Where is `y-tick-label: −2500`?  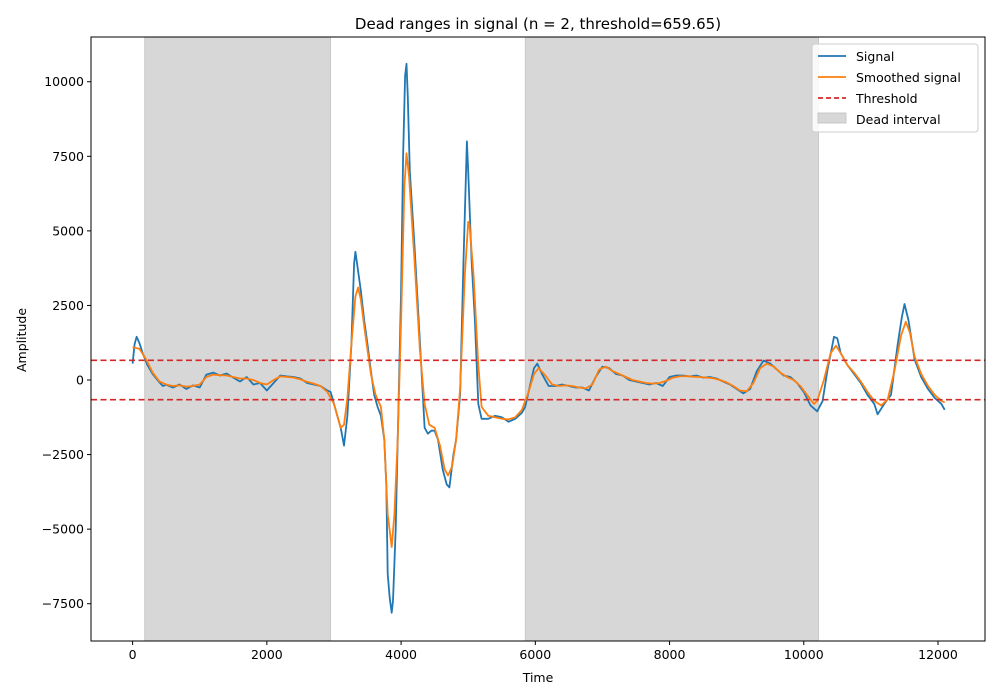 y-tick-label: −2500 is located at coordinates (63, 454).